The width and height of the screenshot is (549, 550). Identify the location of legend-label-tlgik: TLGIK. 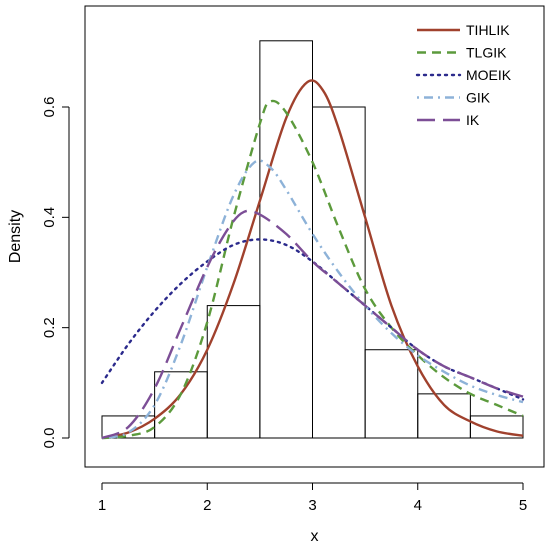
(486, 53).